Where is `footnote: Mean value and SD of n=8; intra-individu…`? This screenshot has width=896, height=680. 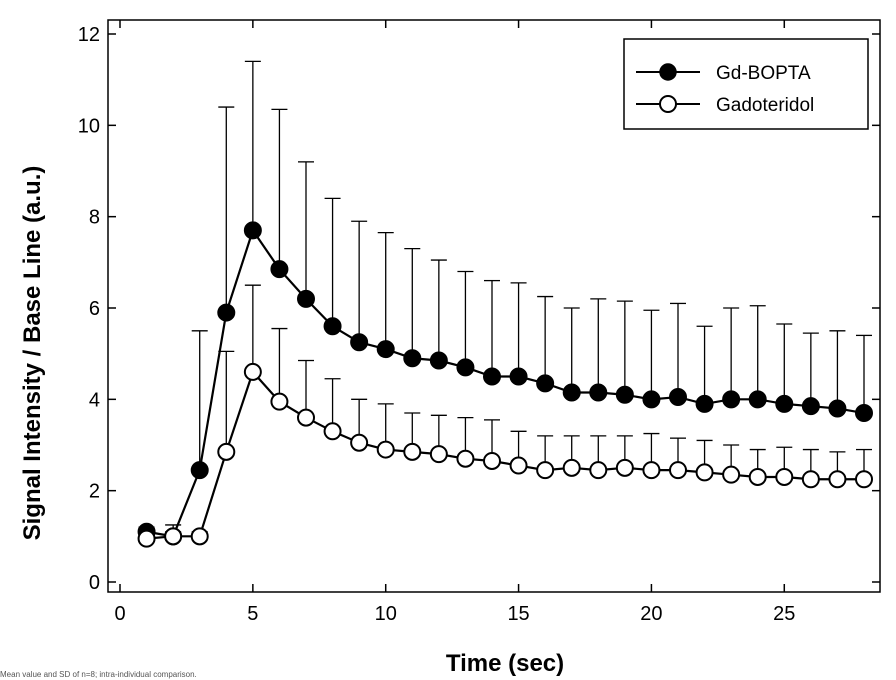
footnote: Mean value and SD of n=8; intra-individu… is located at coordinates (98, 674).